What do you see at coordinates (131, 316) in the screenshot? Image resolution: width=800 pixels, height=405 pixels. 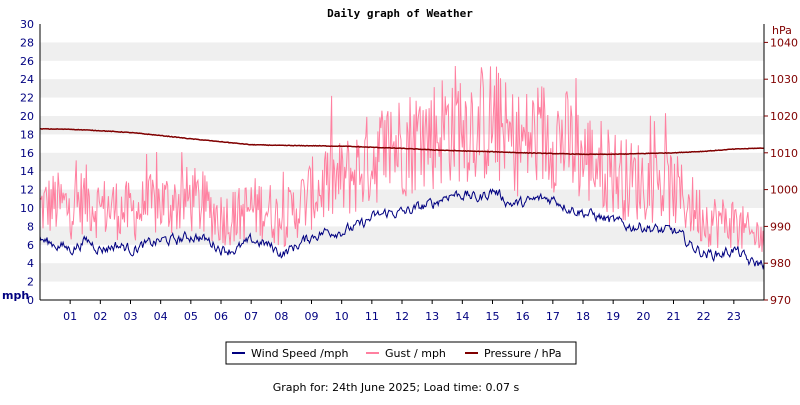 I see `x-tick-label: 03` at bounding box center [131, 316].